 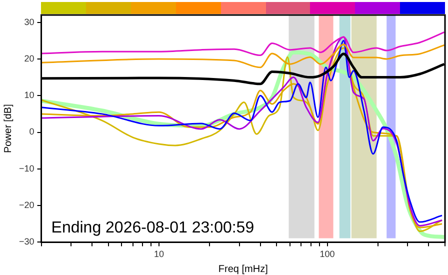 I want to click on annotation: Ending 2026-08-01 23:00:59, so click(x=152, y=228).